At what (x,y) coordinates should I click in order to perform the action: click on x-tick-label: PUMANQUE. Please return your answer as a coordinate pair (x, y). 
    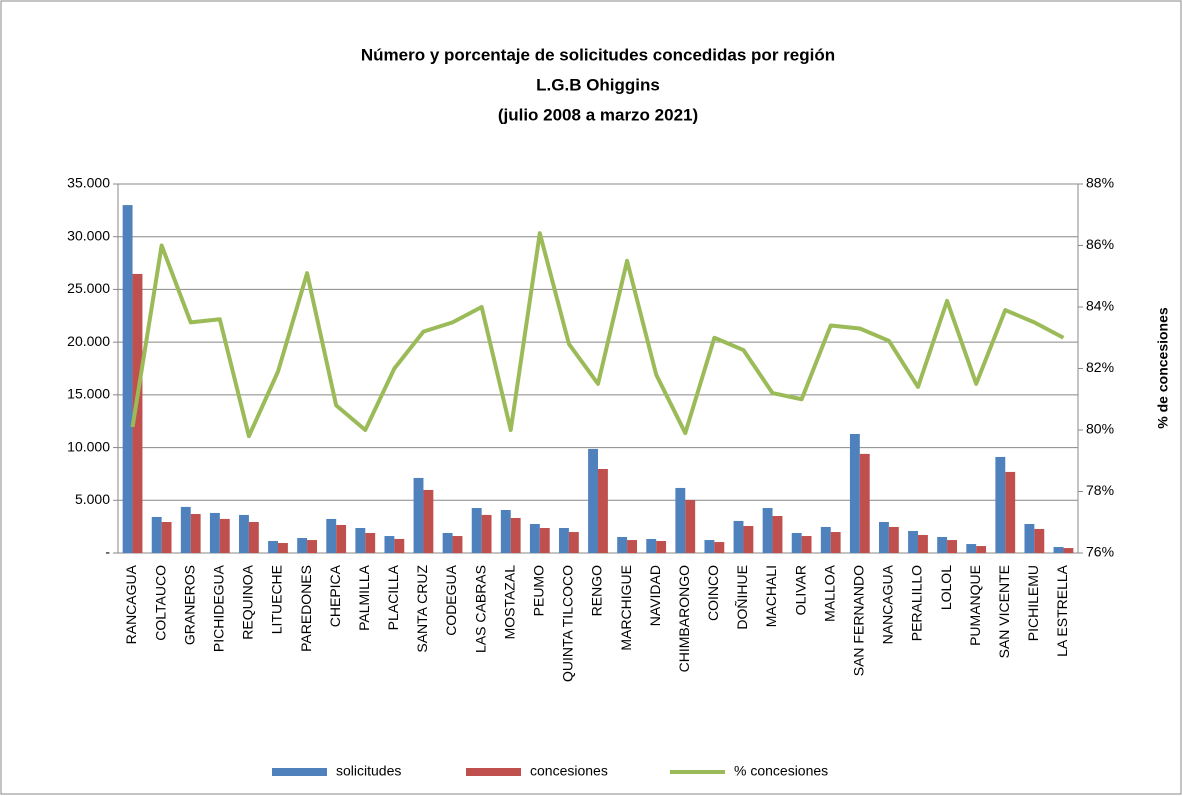
    Looking at the image, I should click on (975, 605).